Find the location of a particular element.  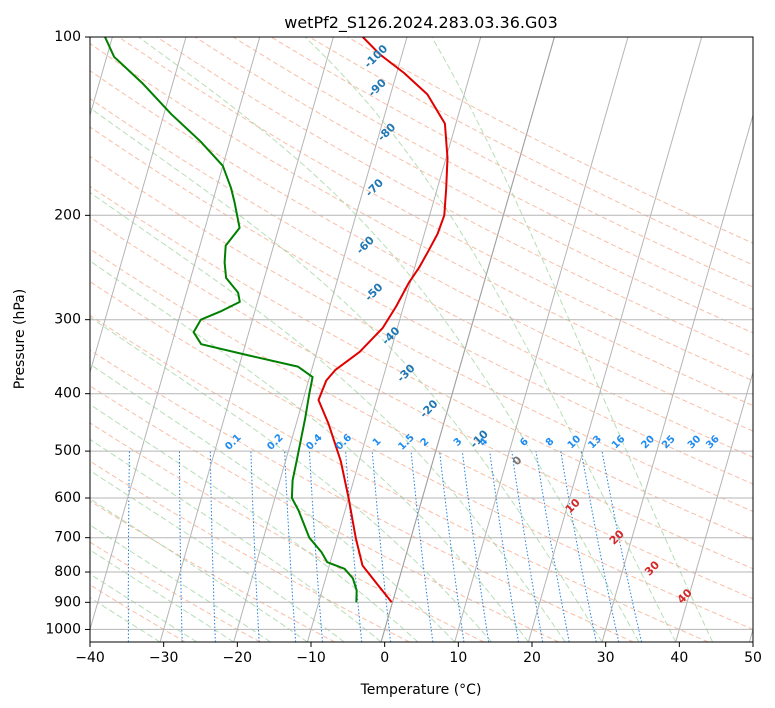

y-tick-label: 800 is located at coordinates (67, 572).